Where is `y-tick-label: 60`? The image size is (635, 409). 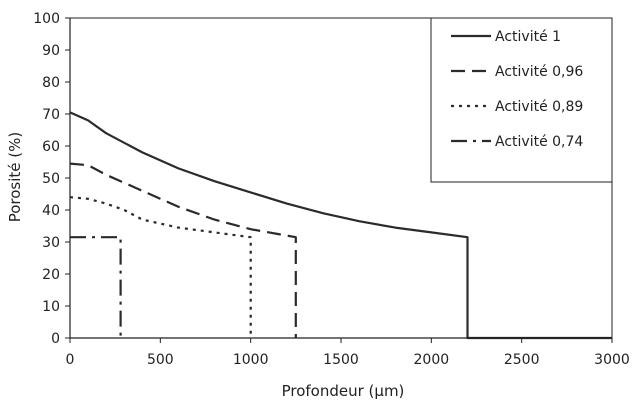 y-tick-label: 60 is located at coordinates (51, 147).